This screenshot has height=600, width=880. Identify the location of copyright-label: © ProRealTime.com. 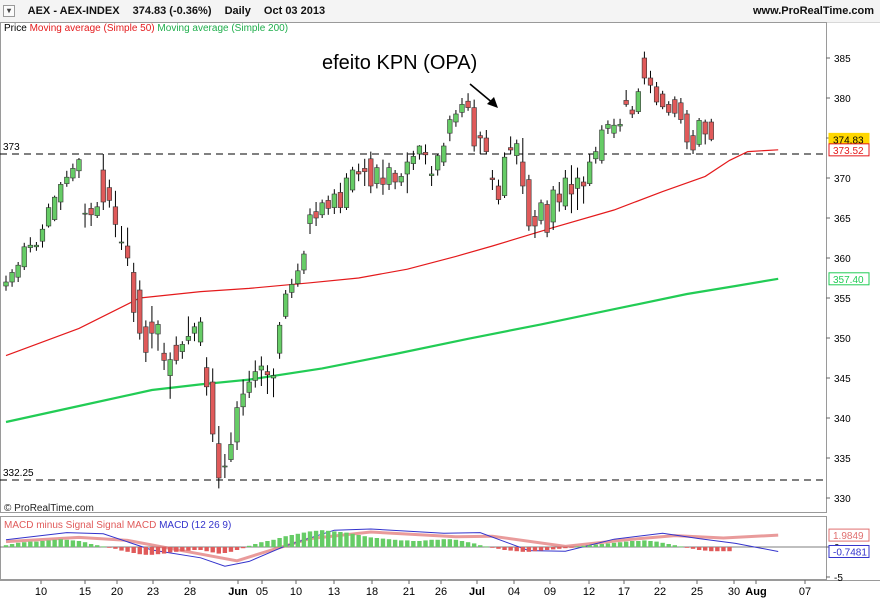
(49, 508).